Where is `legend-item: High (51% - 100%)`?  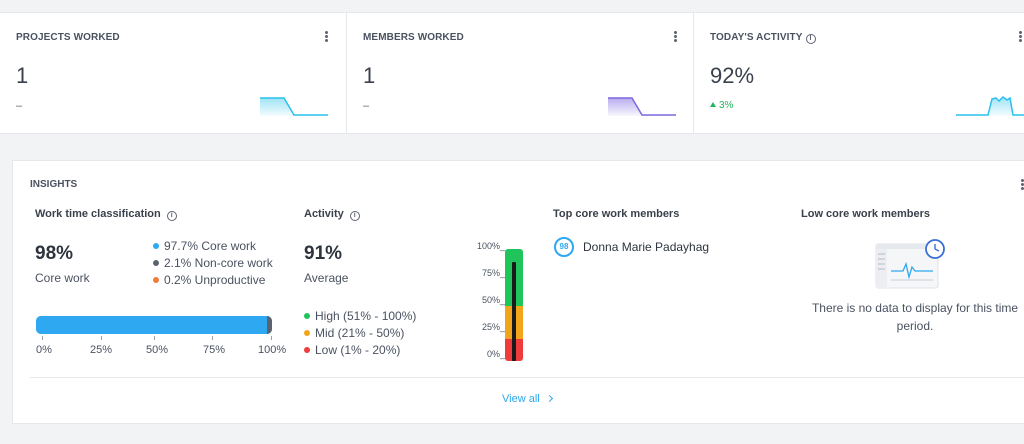
legend-item: High (51% - 100%) is located at coordinates (360, 316).